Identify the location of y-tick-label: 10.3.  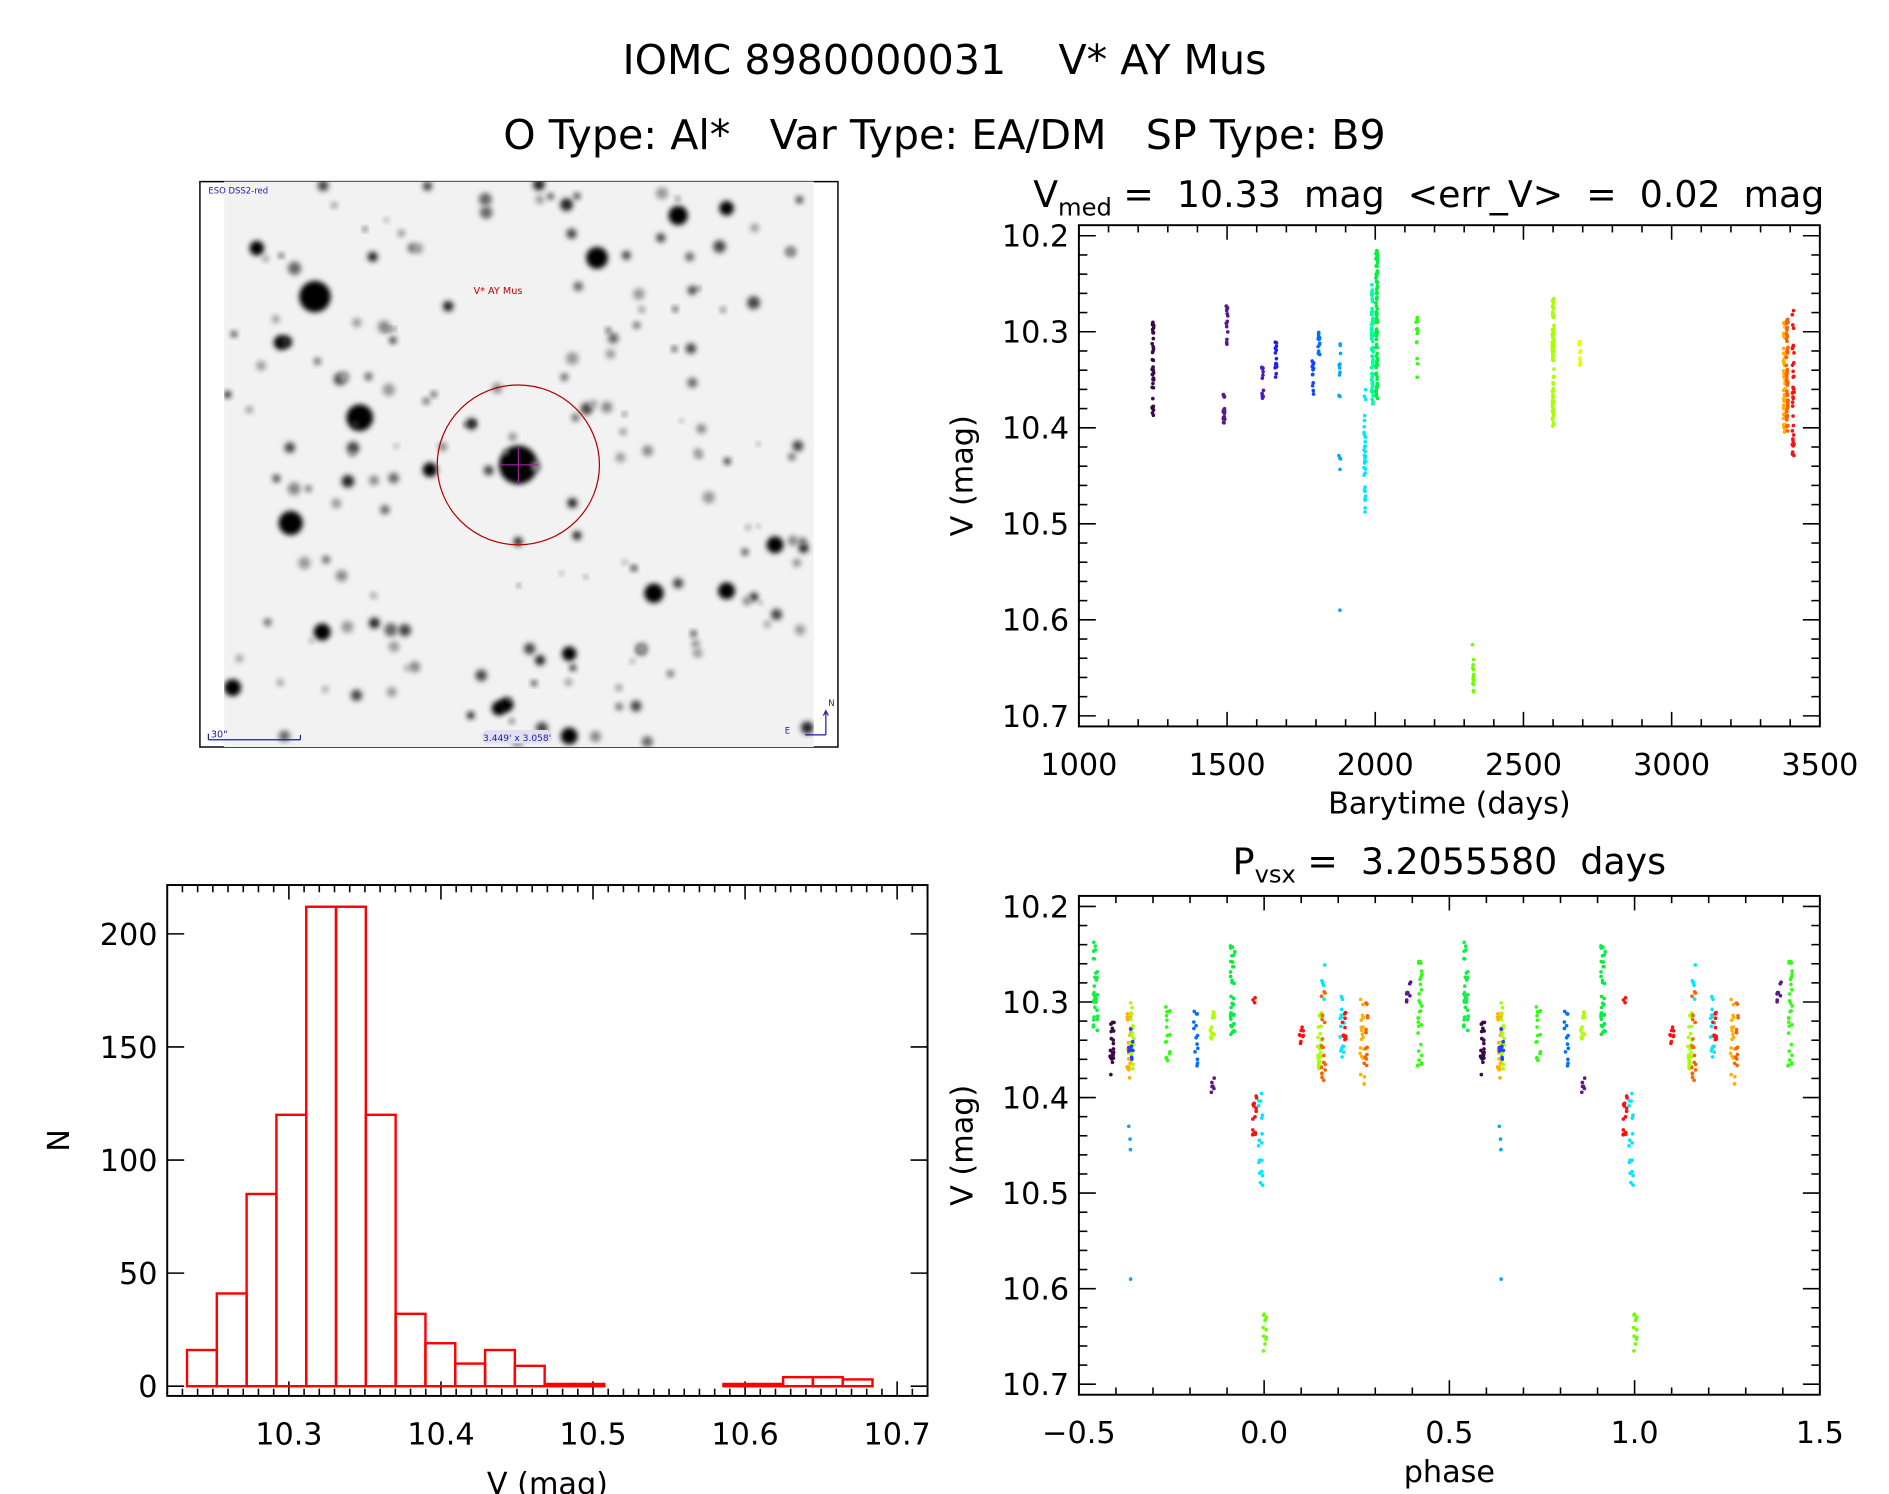
(1035, 333).